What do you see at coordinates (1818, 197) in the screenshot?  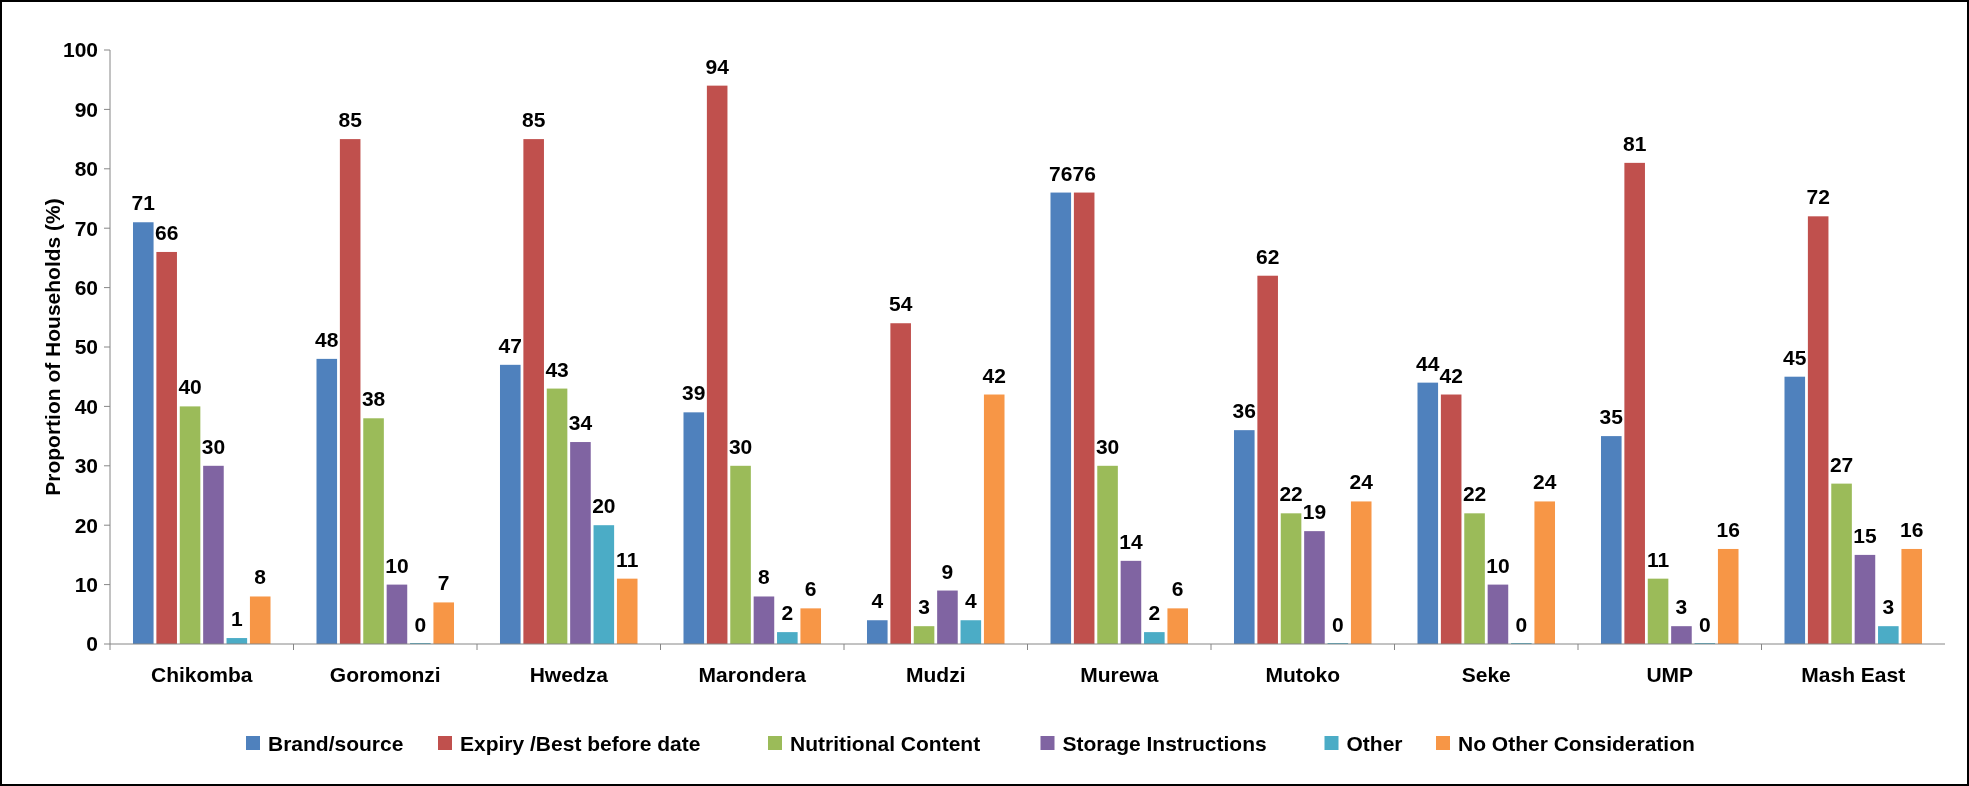 I see `data-label: 72` at bounding box center [1818, 197].